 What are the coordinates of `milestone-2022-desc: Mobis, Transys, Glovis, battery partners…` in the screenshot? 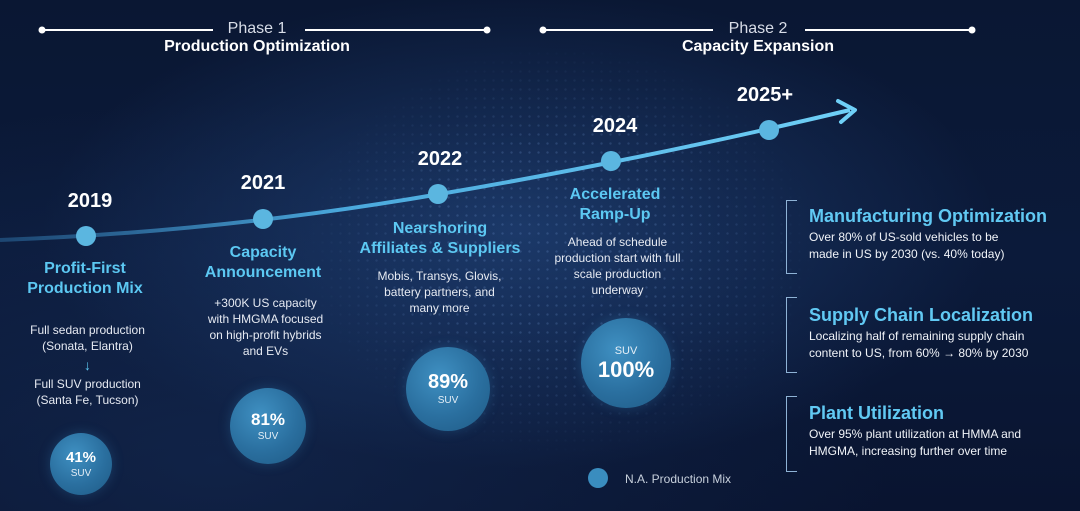 It's located at (439, 292).